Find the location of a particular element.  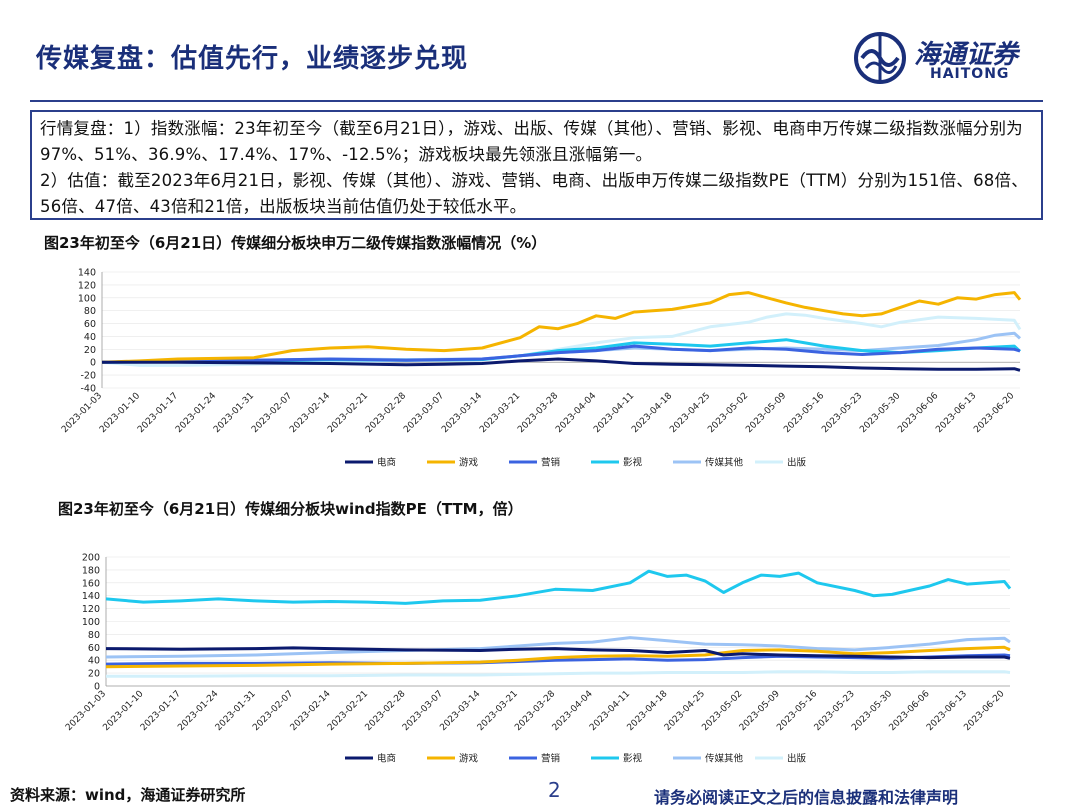

haitong-logo: 海通证券 HAITONG is located at coordinates (952, 60).